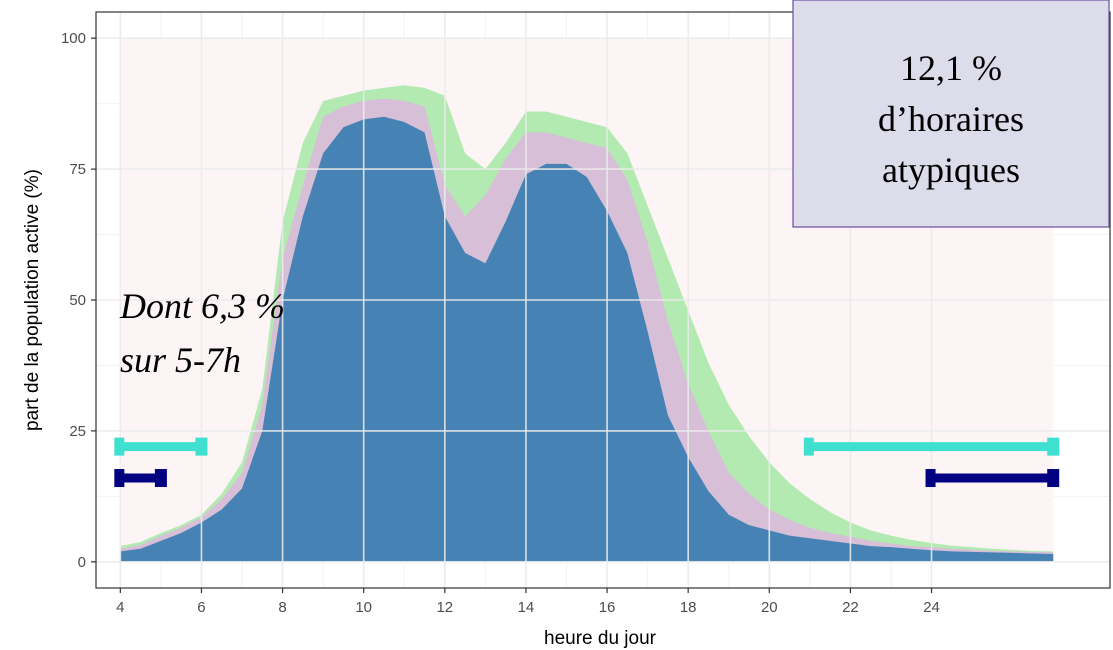 The height and width of the screenshot is (650, 1113). I want to click on x-tick-label: 24, so click(931, 607).